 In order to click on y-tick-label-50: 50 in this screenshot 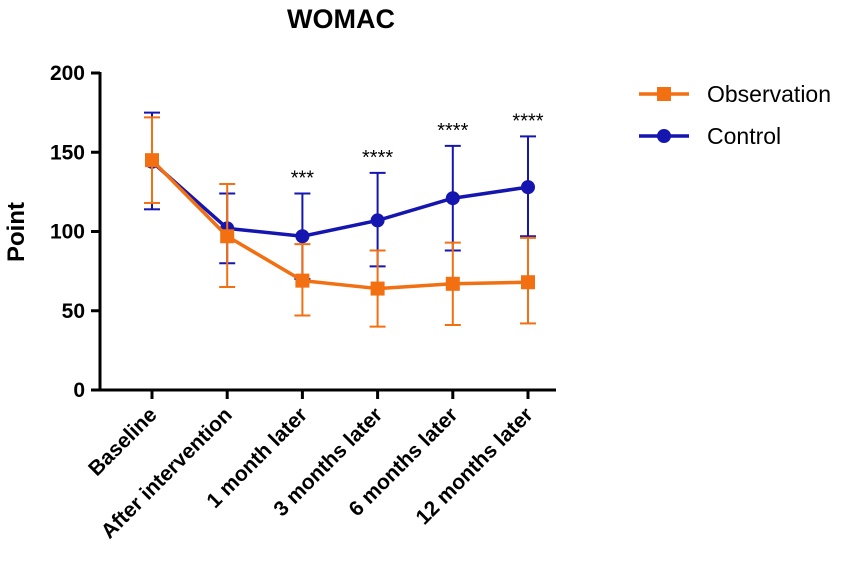, I will do `click(73, 311)`.